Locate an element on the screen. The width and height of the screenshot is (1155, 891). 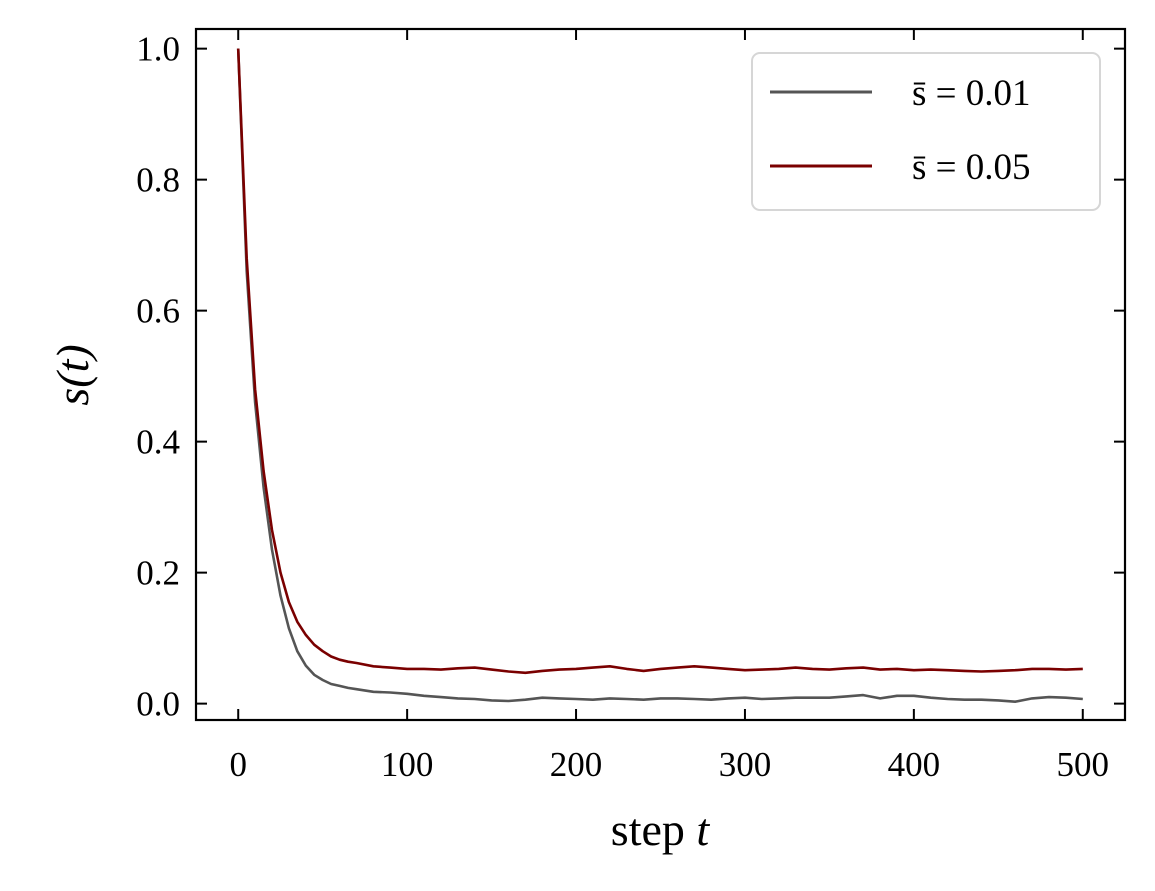
y-tick-label: 1.0 is located at coordinates (158, 49).